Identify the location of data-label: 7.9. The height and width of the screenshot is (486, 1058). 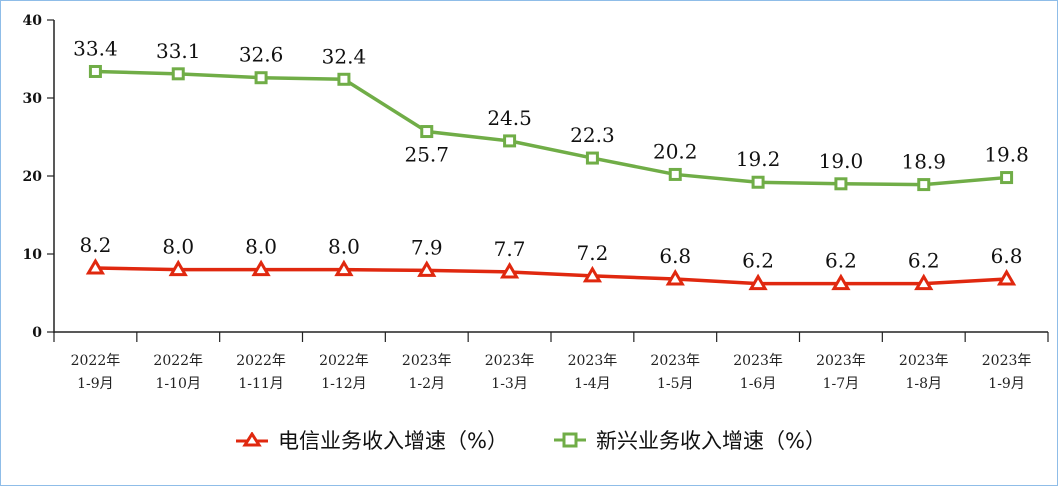
(427, 247).